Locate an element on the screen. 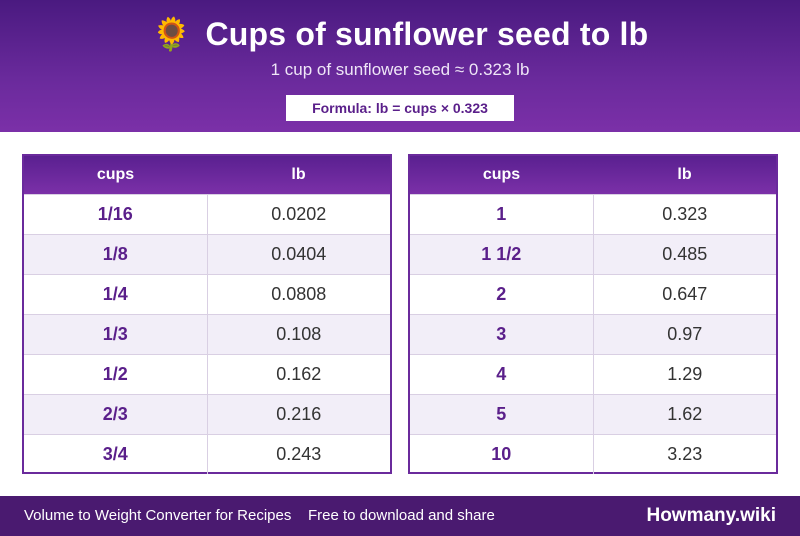  lb-cell: 0.216 is located at coordinates (299, 414).